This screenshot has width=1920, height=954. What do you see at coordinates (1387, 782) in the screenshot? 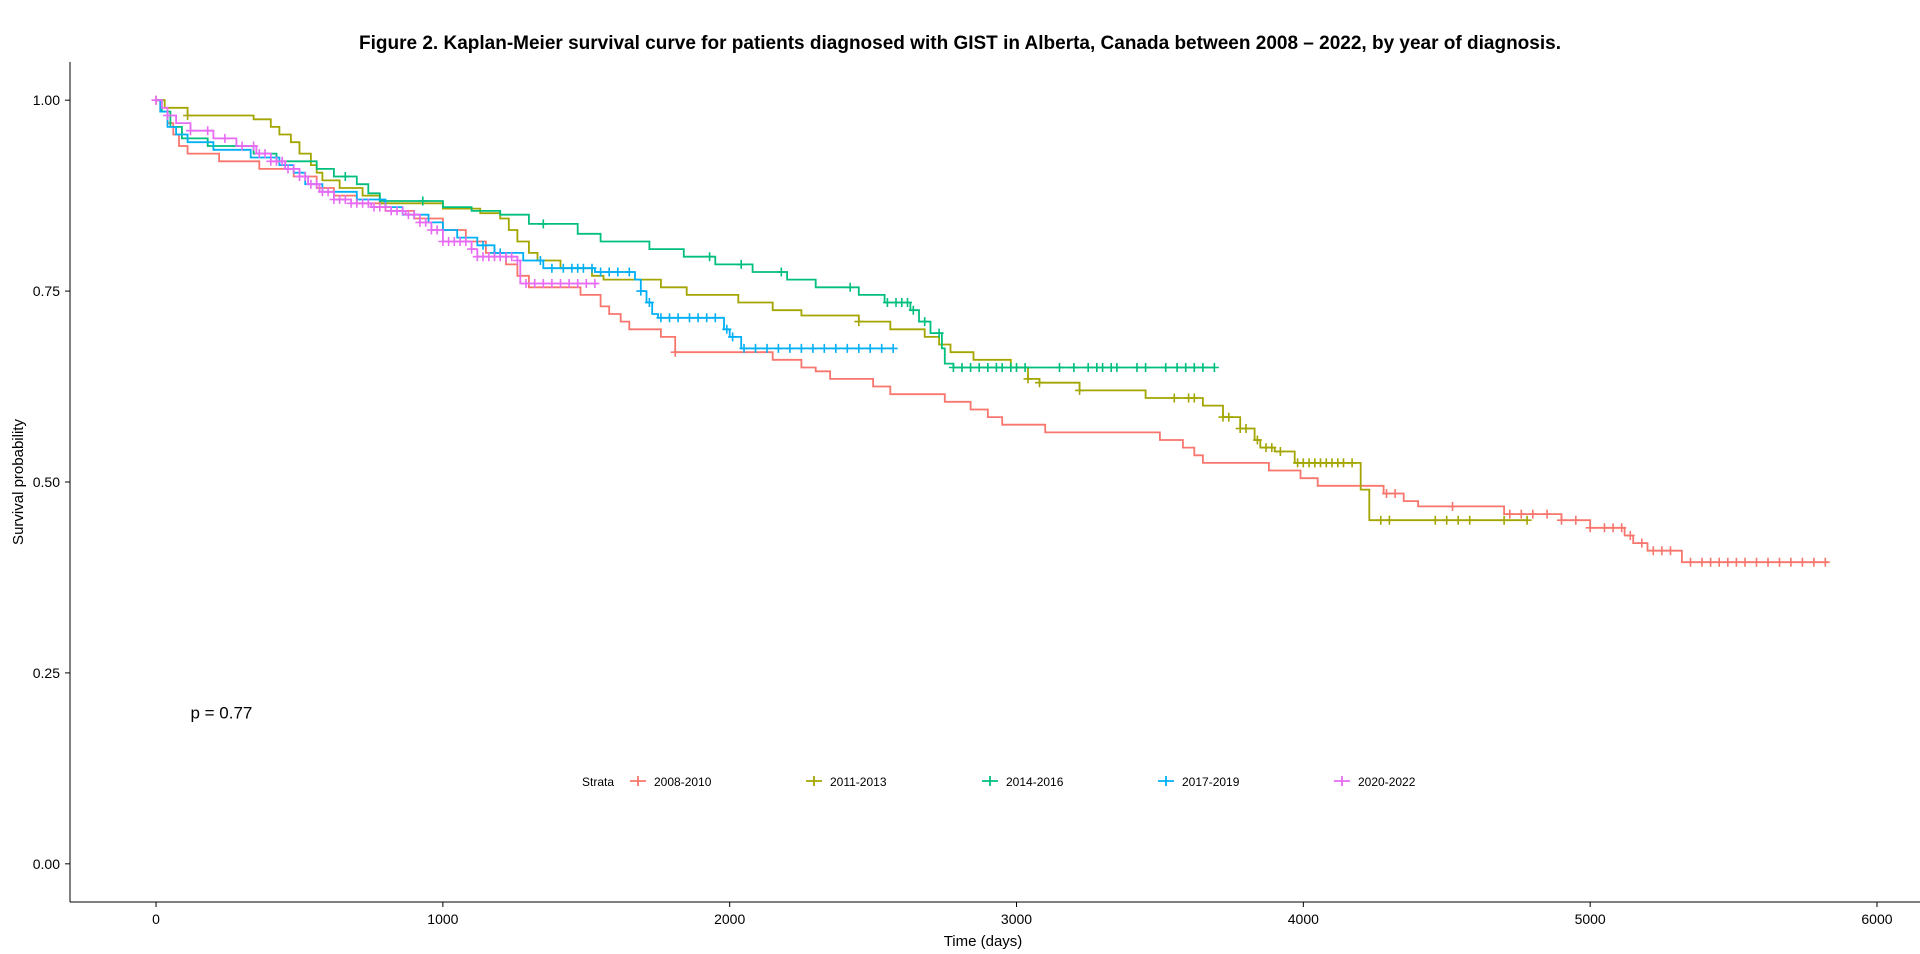
I see `legend-label: 2020-2022` at bounding box center [1387, 782].